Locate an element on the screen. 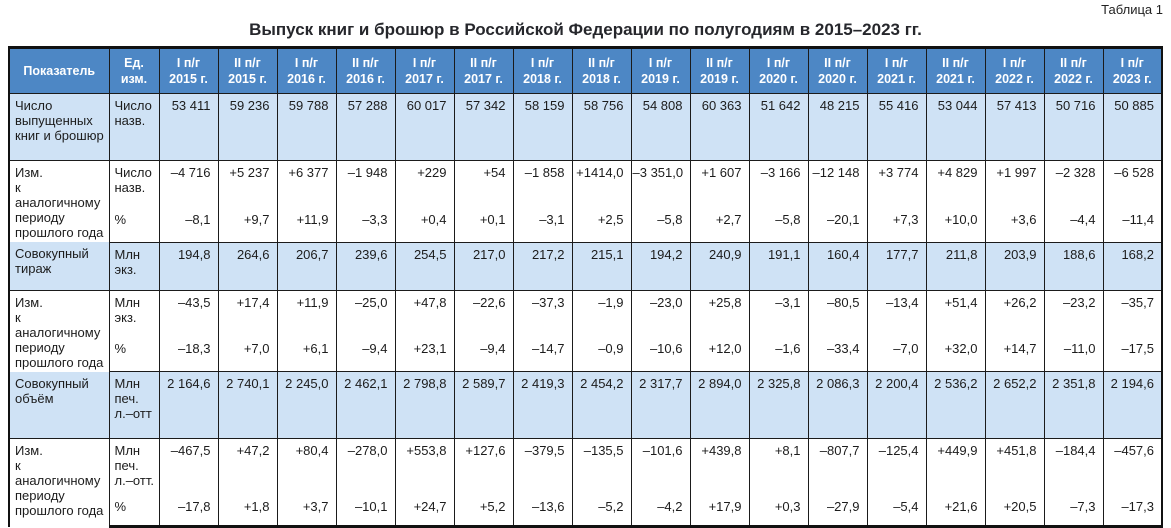 This screenshot has width=1171, height=528. value-cell: –807,7 is located at coordinates (837, 466).